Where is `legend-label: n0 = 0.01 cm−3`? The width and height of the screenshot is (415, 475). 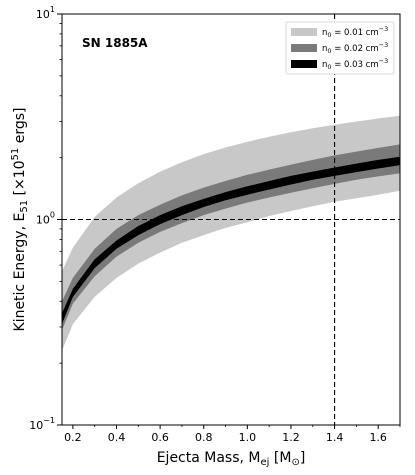
legend-label: n0 = 0.01 cm−3 is located at coordinates (355, 32).